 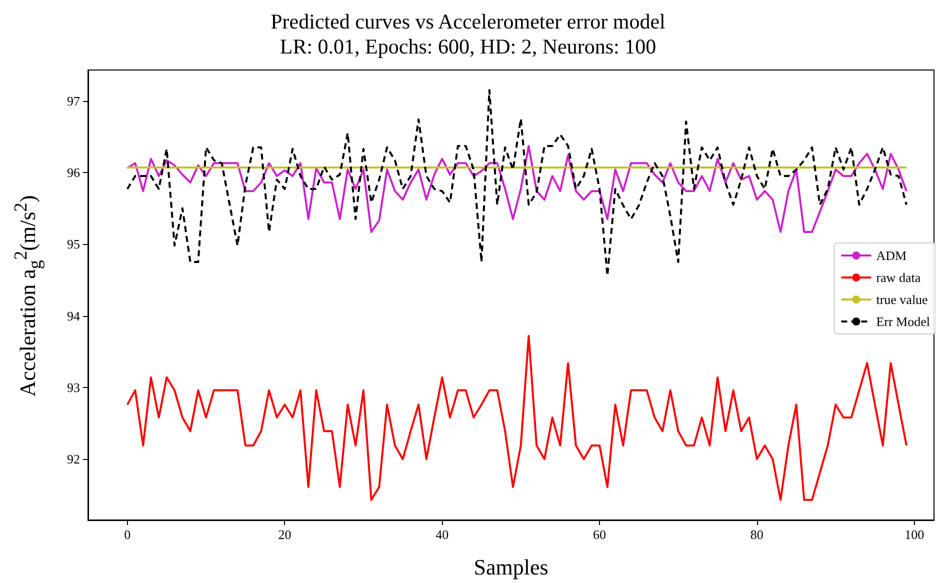 What do you see at coordinates (285, 534) in the screenshot?
I see `x-tick-label: 20` at bounding box center [285, 534].